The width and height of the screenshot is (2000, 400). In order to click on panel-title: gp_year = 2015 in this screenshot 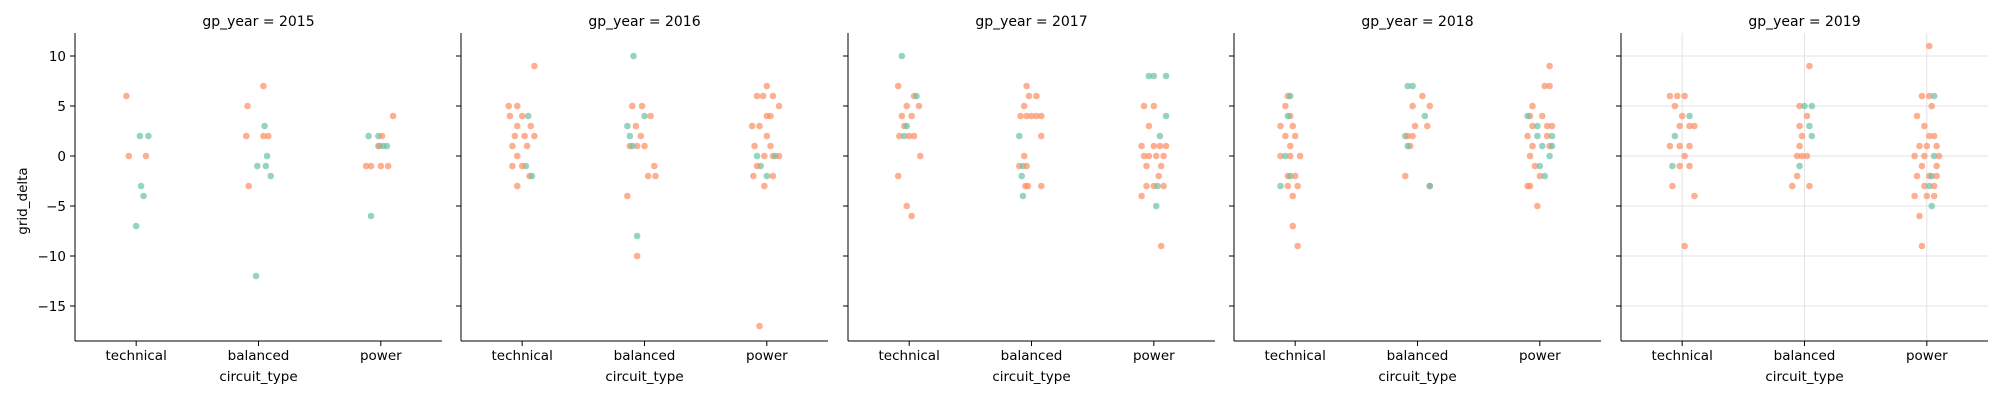, I will do `click(258, 22)`.